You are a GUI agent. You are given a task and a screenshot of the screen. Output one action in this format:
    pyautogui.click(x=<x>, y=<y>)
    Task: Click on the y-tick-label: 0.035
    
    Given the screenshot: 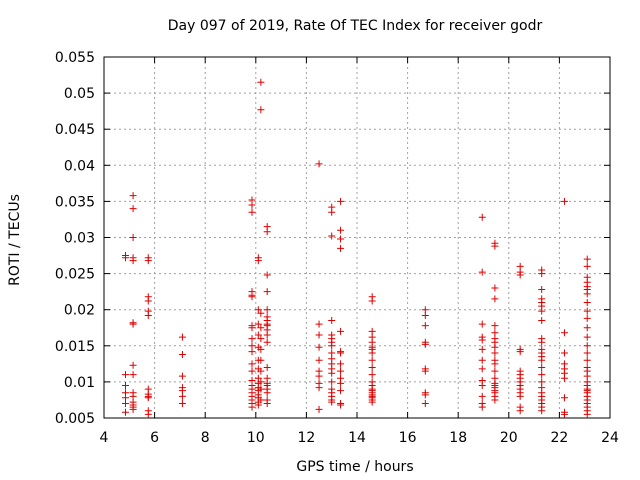 What is the action you would take?
    pyautogui.click(x=75, y=202)
    